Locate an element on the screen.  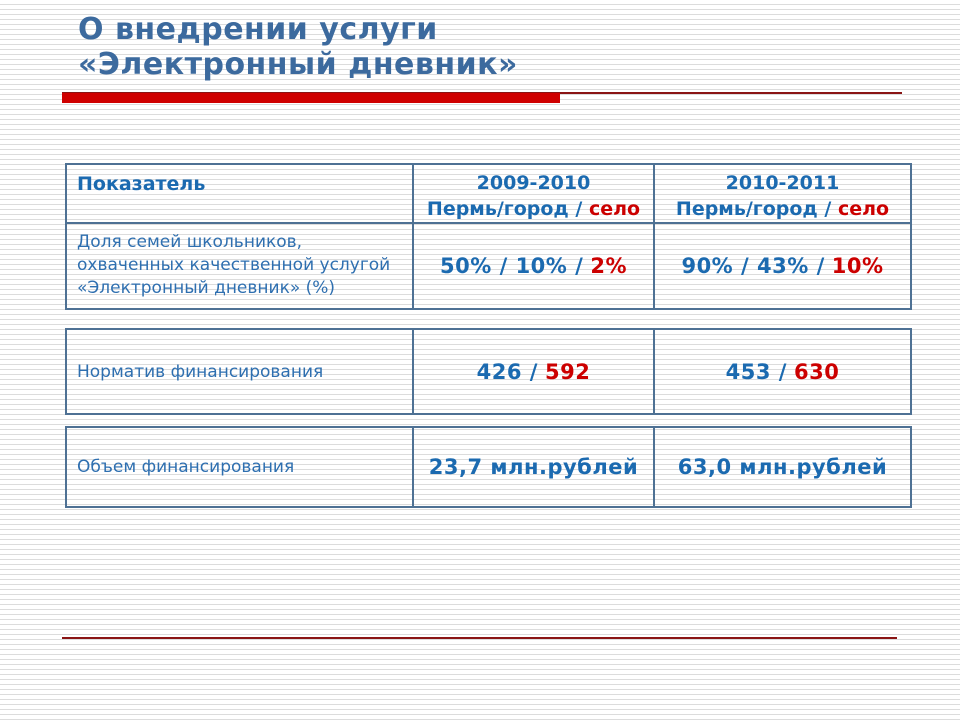
period-2010-village: село is located at coordinates (863, 209).